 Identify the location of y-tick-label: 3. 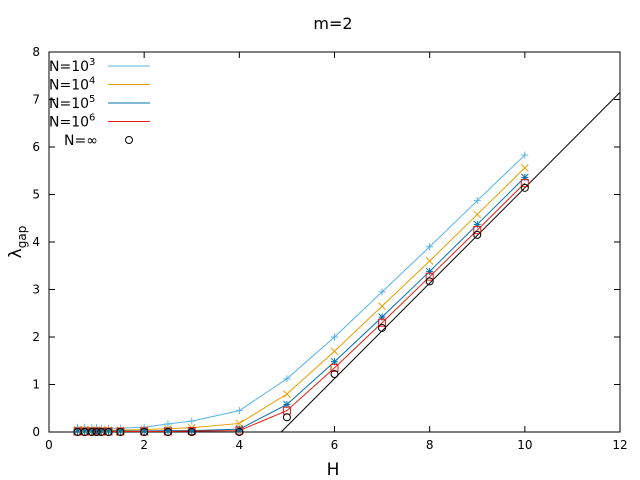
(36, 290).